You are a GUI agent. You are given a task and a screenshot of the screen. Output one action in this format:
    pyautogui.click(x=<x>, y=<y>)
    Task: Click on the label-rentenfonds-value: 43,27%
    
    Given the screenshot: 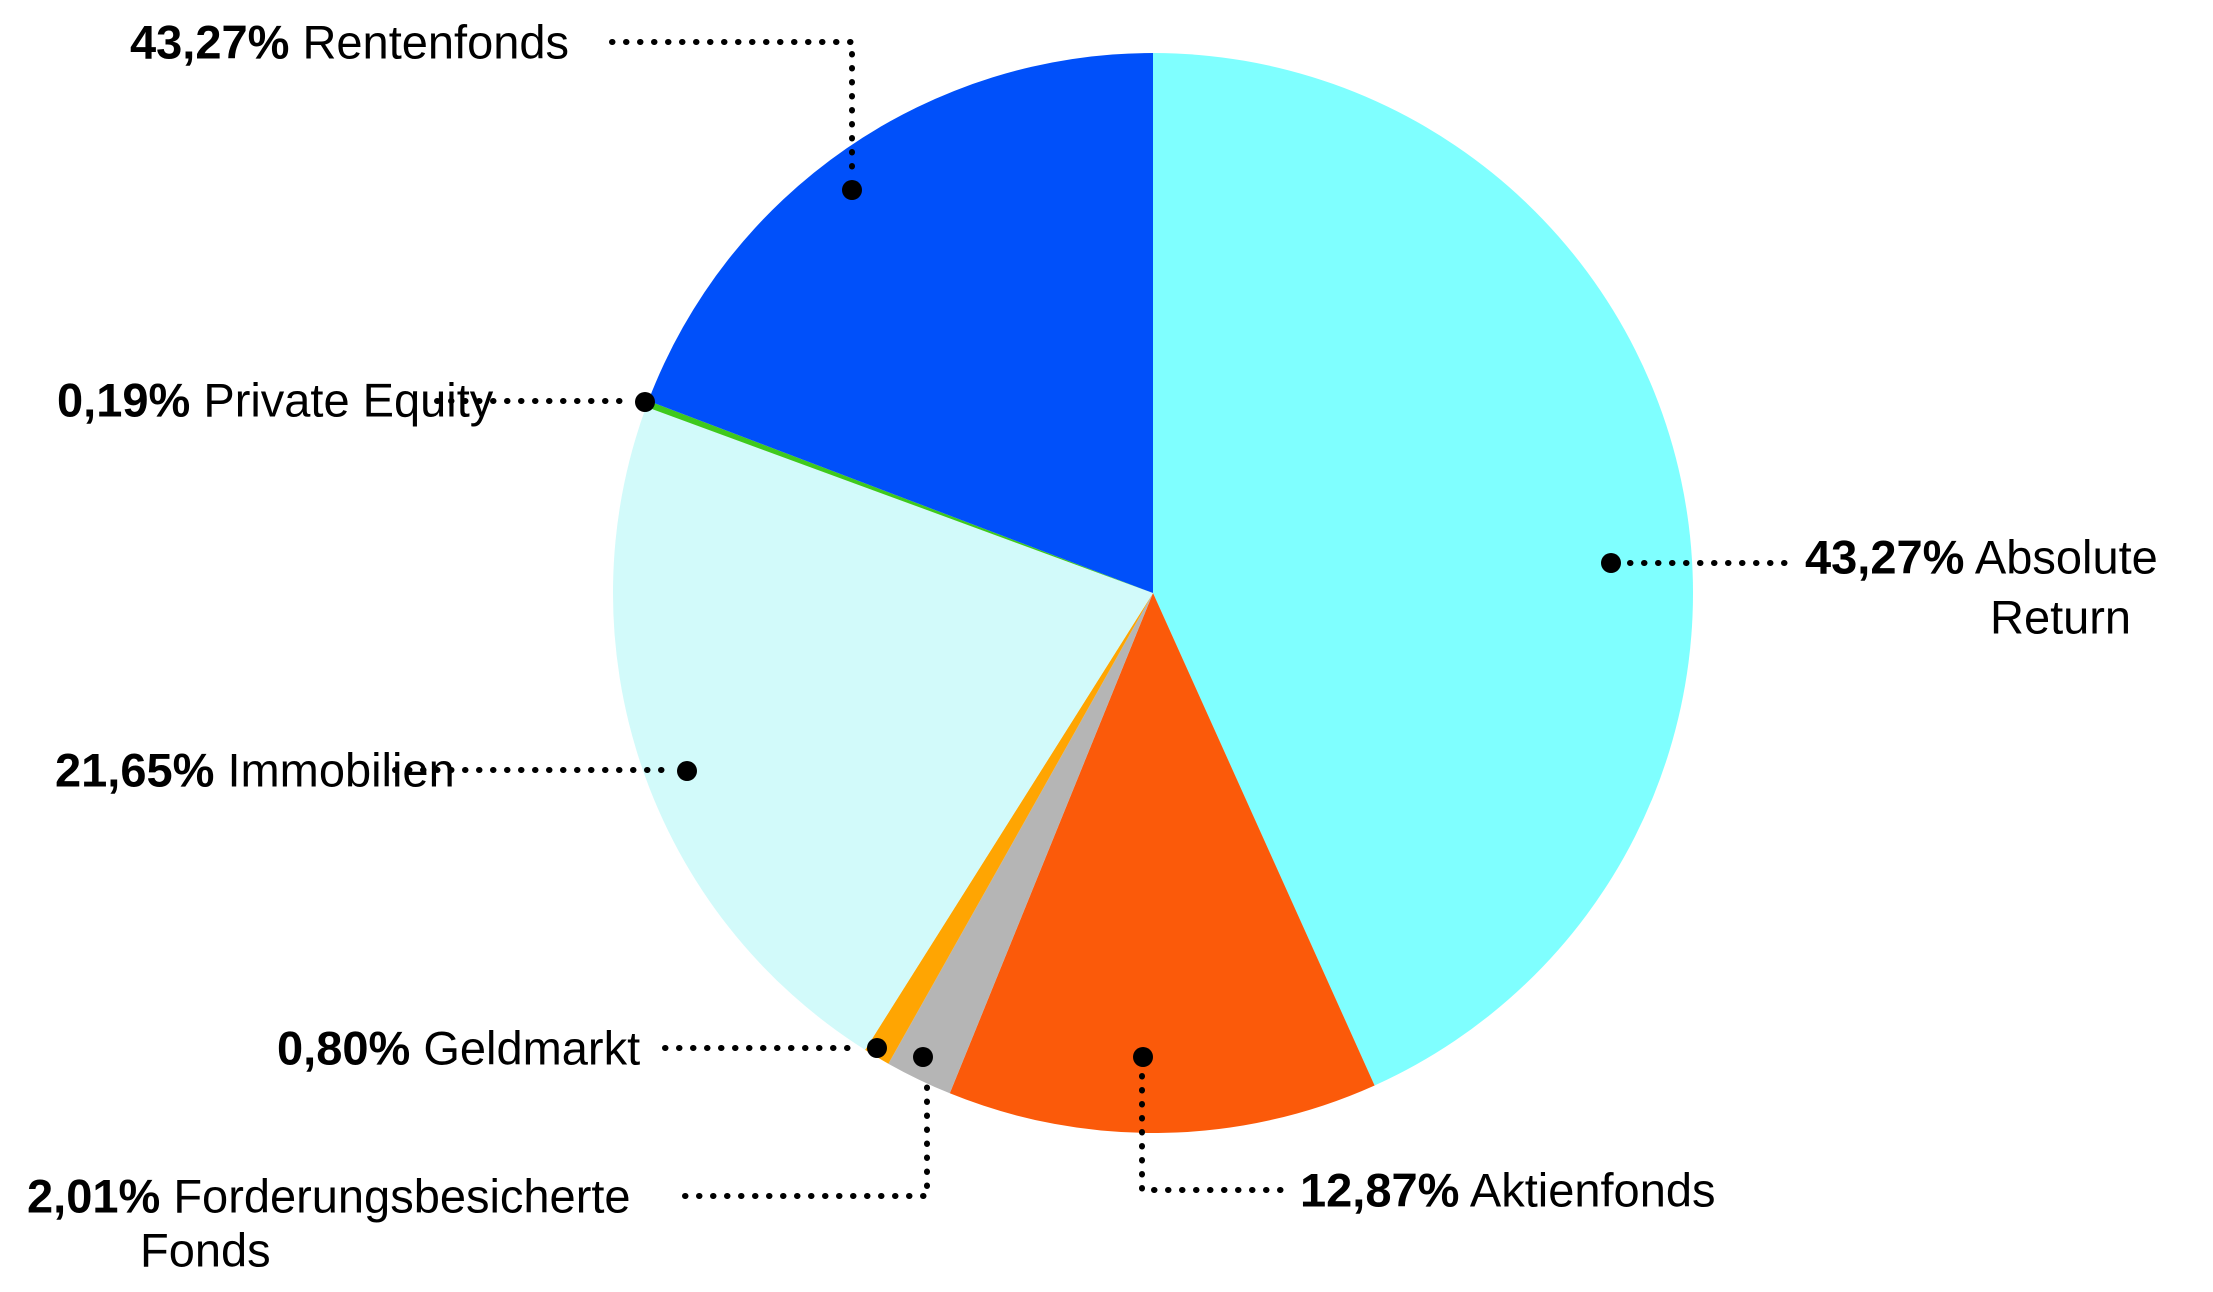 What is the action you would take?
    pyautogui.click(x=210, y=42)
    